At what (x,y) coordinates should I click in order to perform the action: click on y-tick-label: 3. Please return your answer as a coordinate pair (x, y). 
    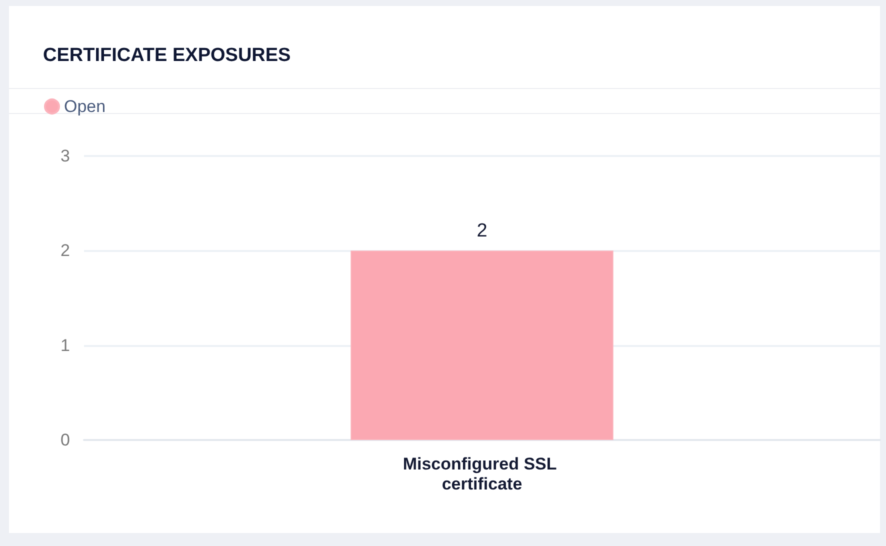
    Looking at the image, I should click on (65, 156).